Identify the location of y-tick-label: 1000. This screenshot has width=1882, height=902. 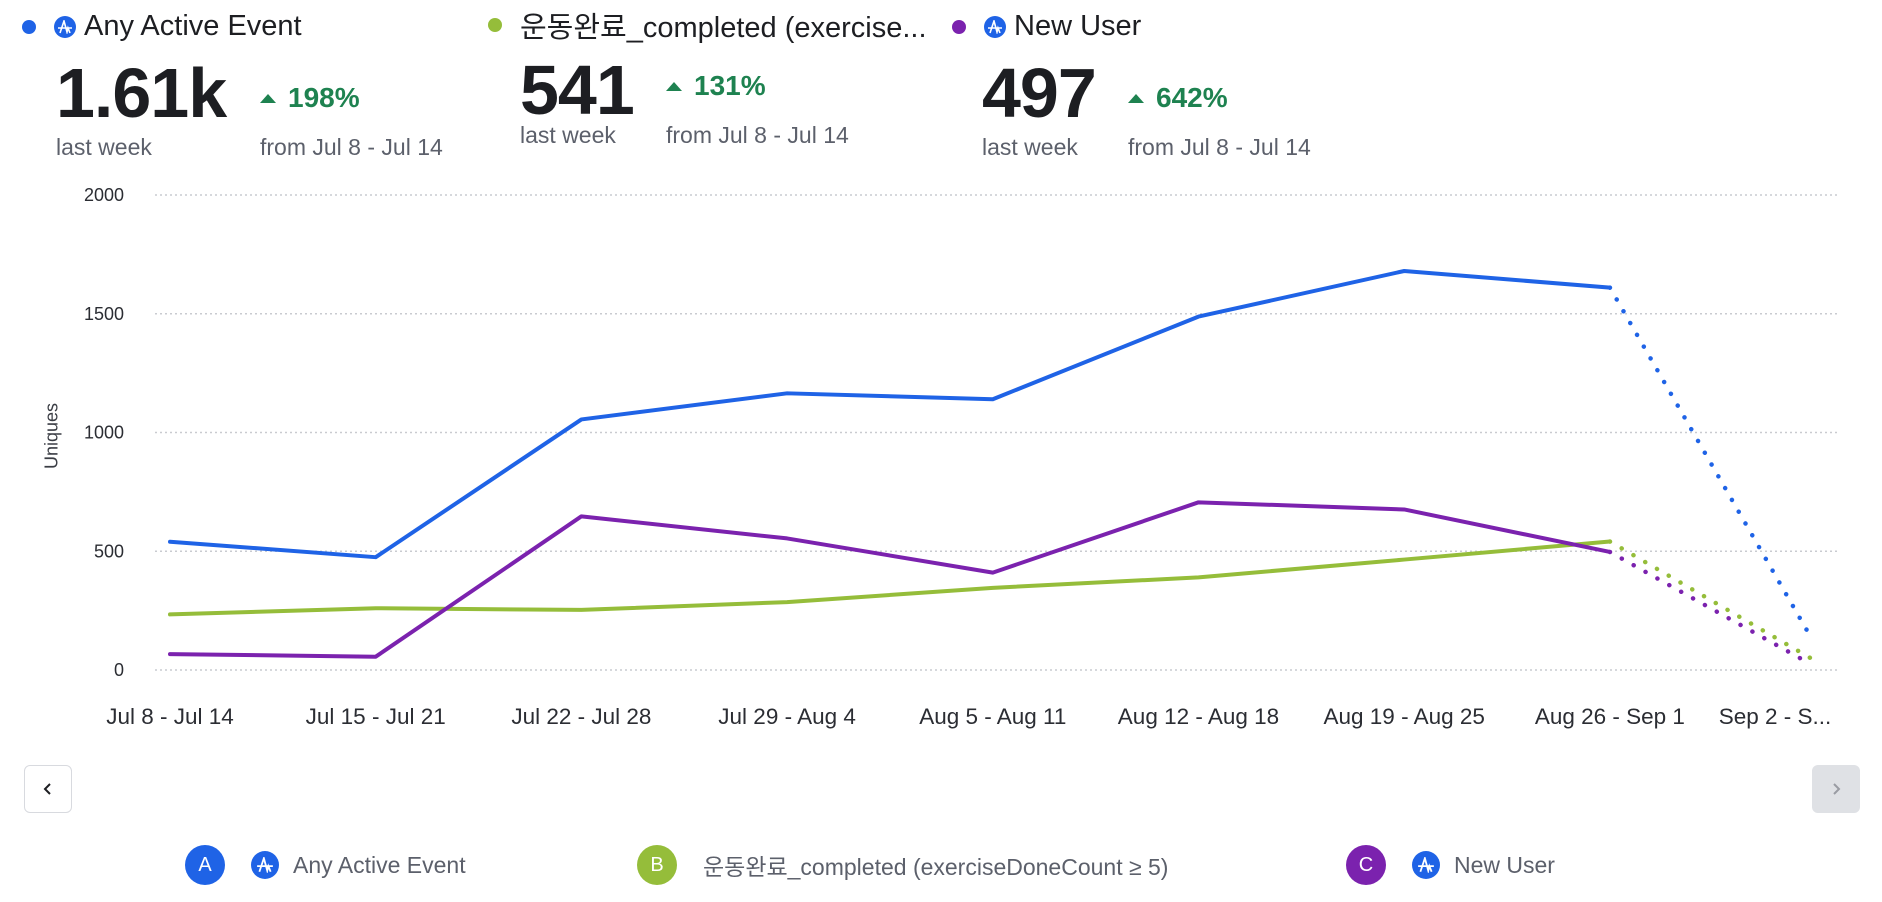
(104, 433).